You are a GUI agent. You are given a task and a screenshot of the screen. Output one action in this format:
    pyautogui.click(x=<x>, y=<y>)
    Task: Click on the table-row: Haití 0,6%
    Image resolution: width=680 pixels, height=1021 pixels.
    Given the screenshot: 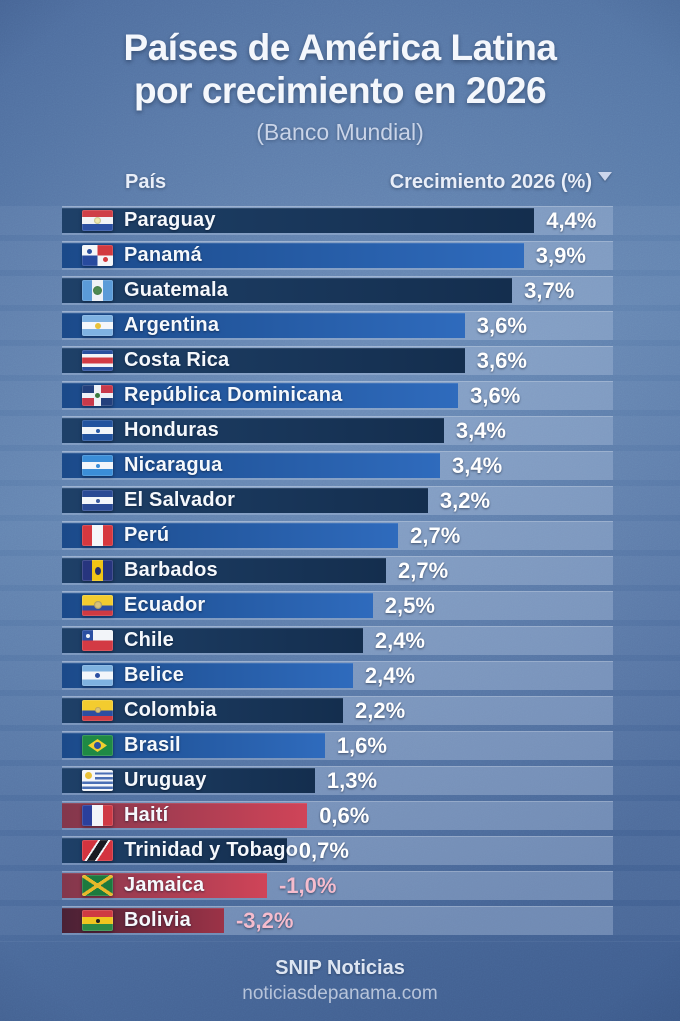 What is the action you would take?
    pyautogui.click(x=337, y=815)
    